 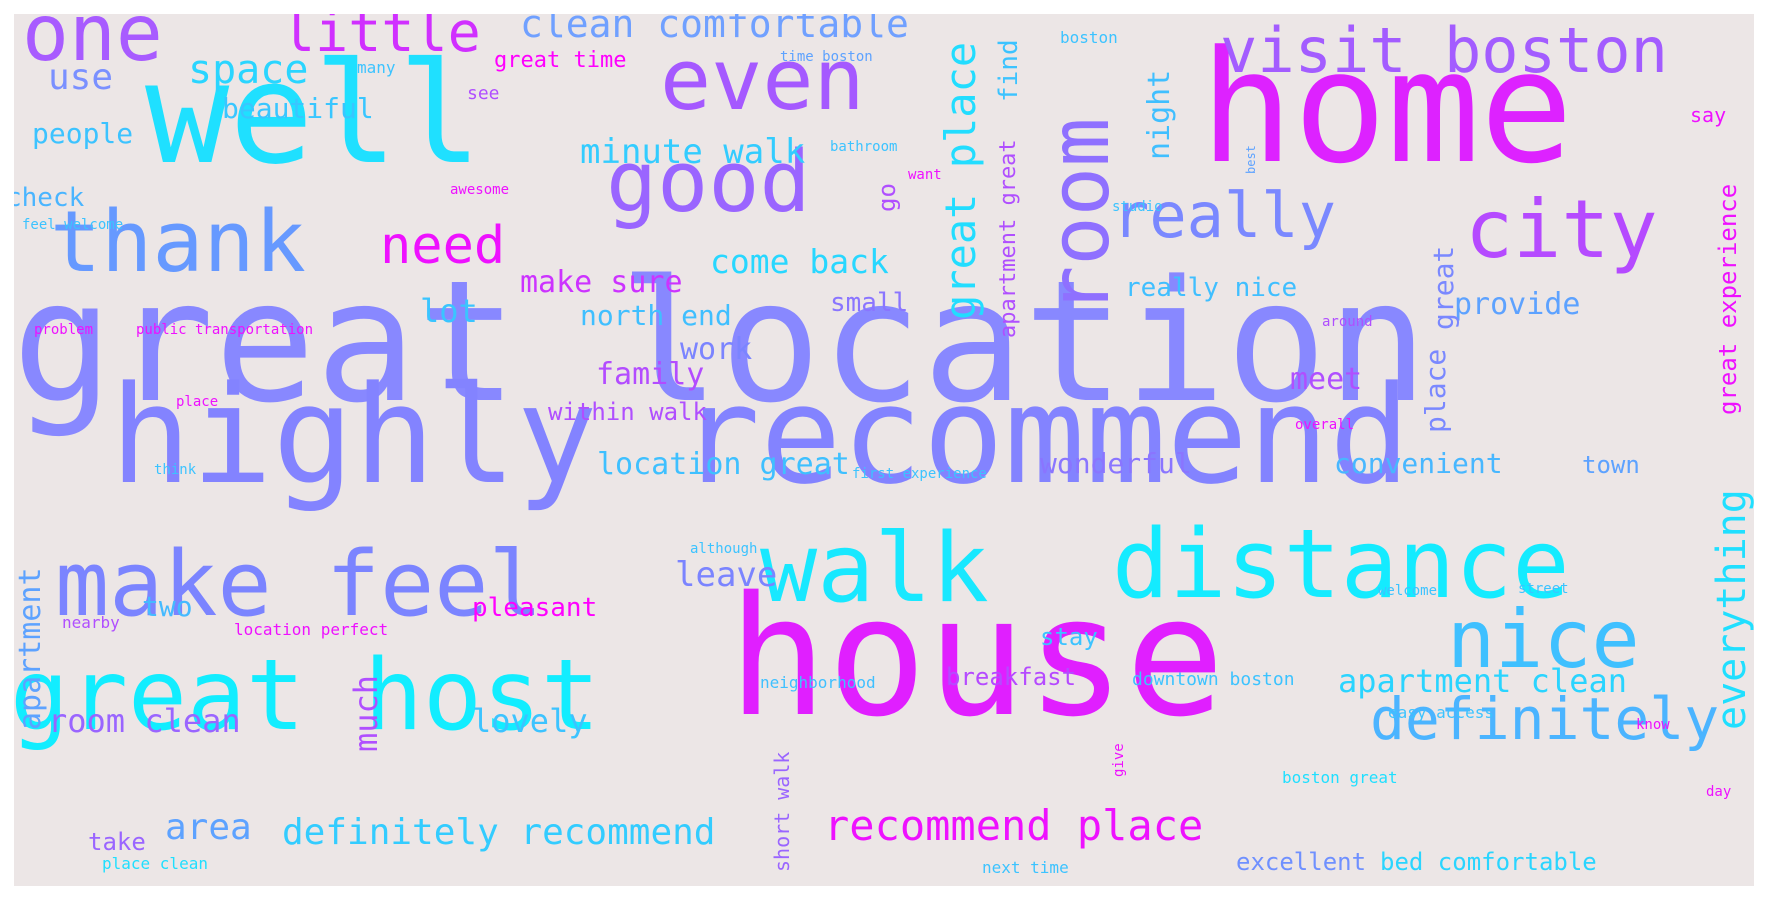 What do you see at coordinates (1719, 792) in the screenshot?
I see `cloud-word: day` at bounding box center [1719, 792].